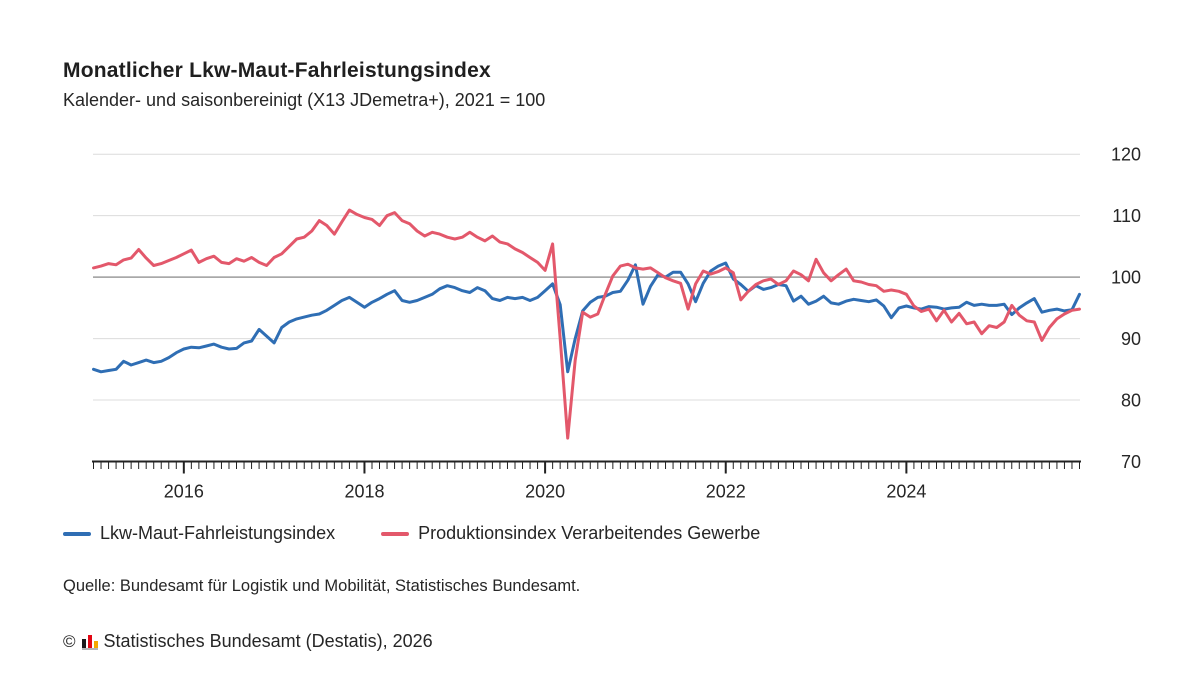  I want to click on legend-label-lkw-maut: Lkw-Maut-Fahrleistungsindex, so click(218, 533).